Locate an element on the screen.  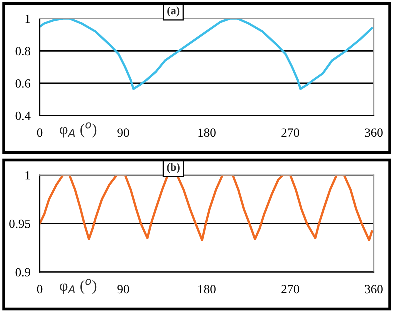
y-tick-label: 0.6 is located at coordinates (23, 83).